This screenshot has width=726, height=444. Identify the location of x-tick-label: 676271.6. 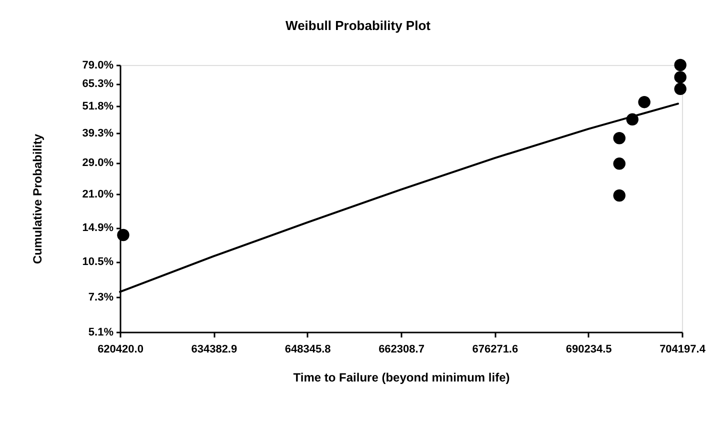
(495, 350).